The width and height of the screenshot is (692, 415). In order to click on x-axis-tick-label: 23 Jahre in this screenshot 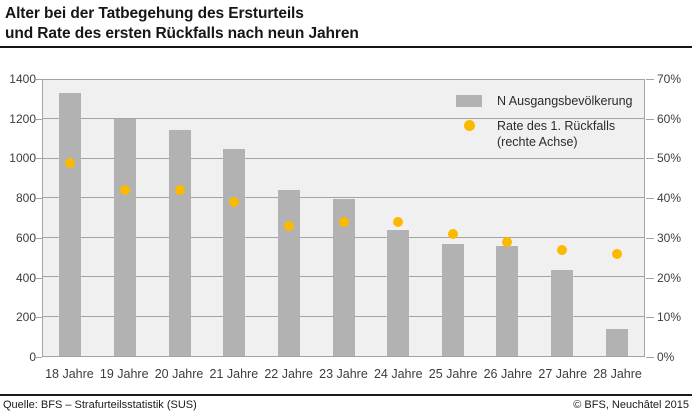, I will do `click(343, 374)`.